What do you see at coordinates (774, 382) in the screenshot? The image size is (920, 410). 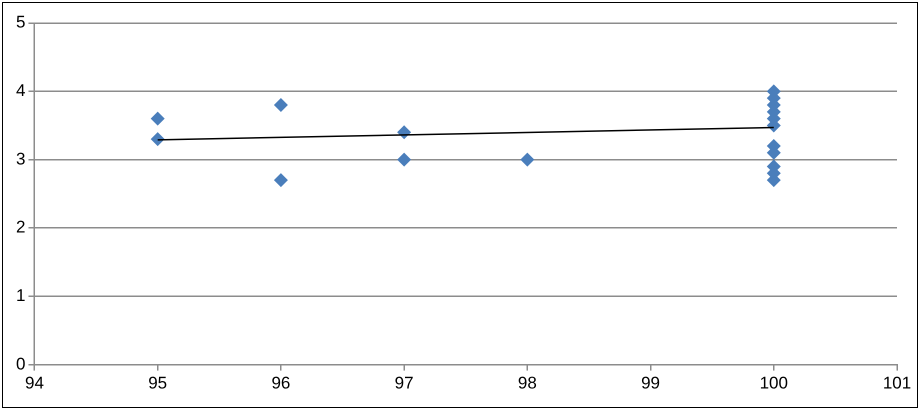 I see `x-tick-label: 100` at bounding box center [774, 382].